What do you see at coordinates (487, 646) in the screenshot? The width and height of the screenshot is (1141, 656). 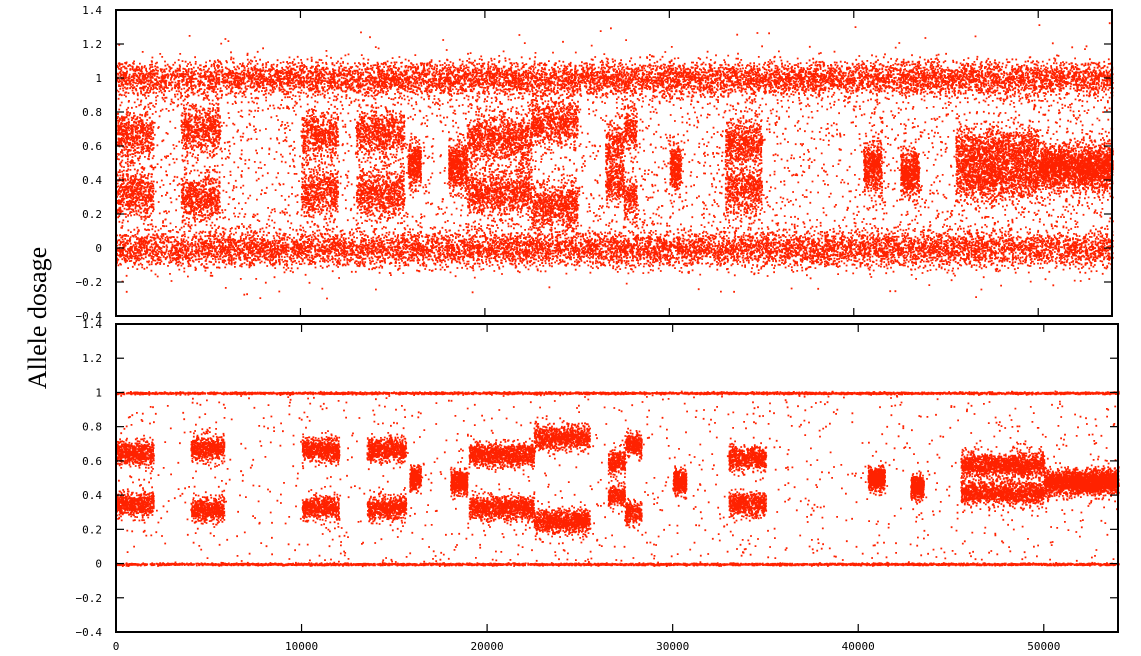 I see `x-tick-label: 20000` at bounding box center [487, 646].